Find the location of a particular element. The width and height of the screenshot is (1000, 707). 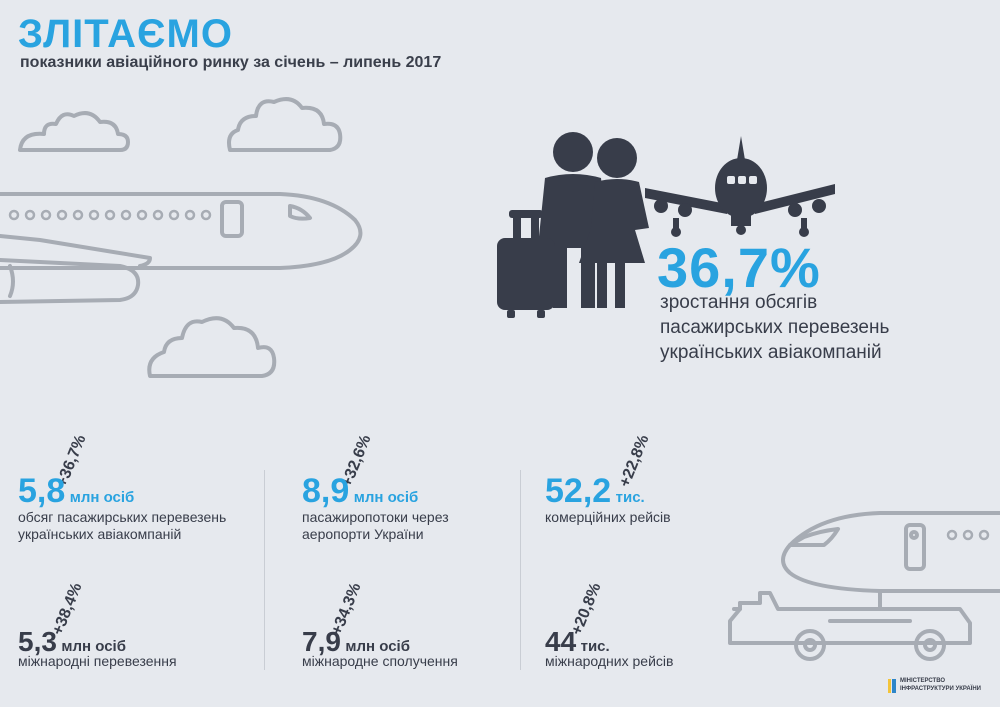

stat-block: 8,9 млн осіб is located at coordinates (360, 491).